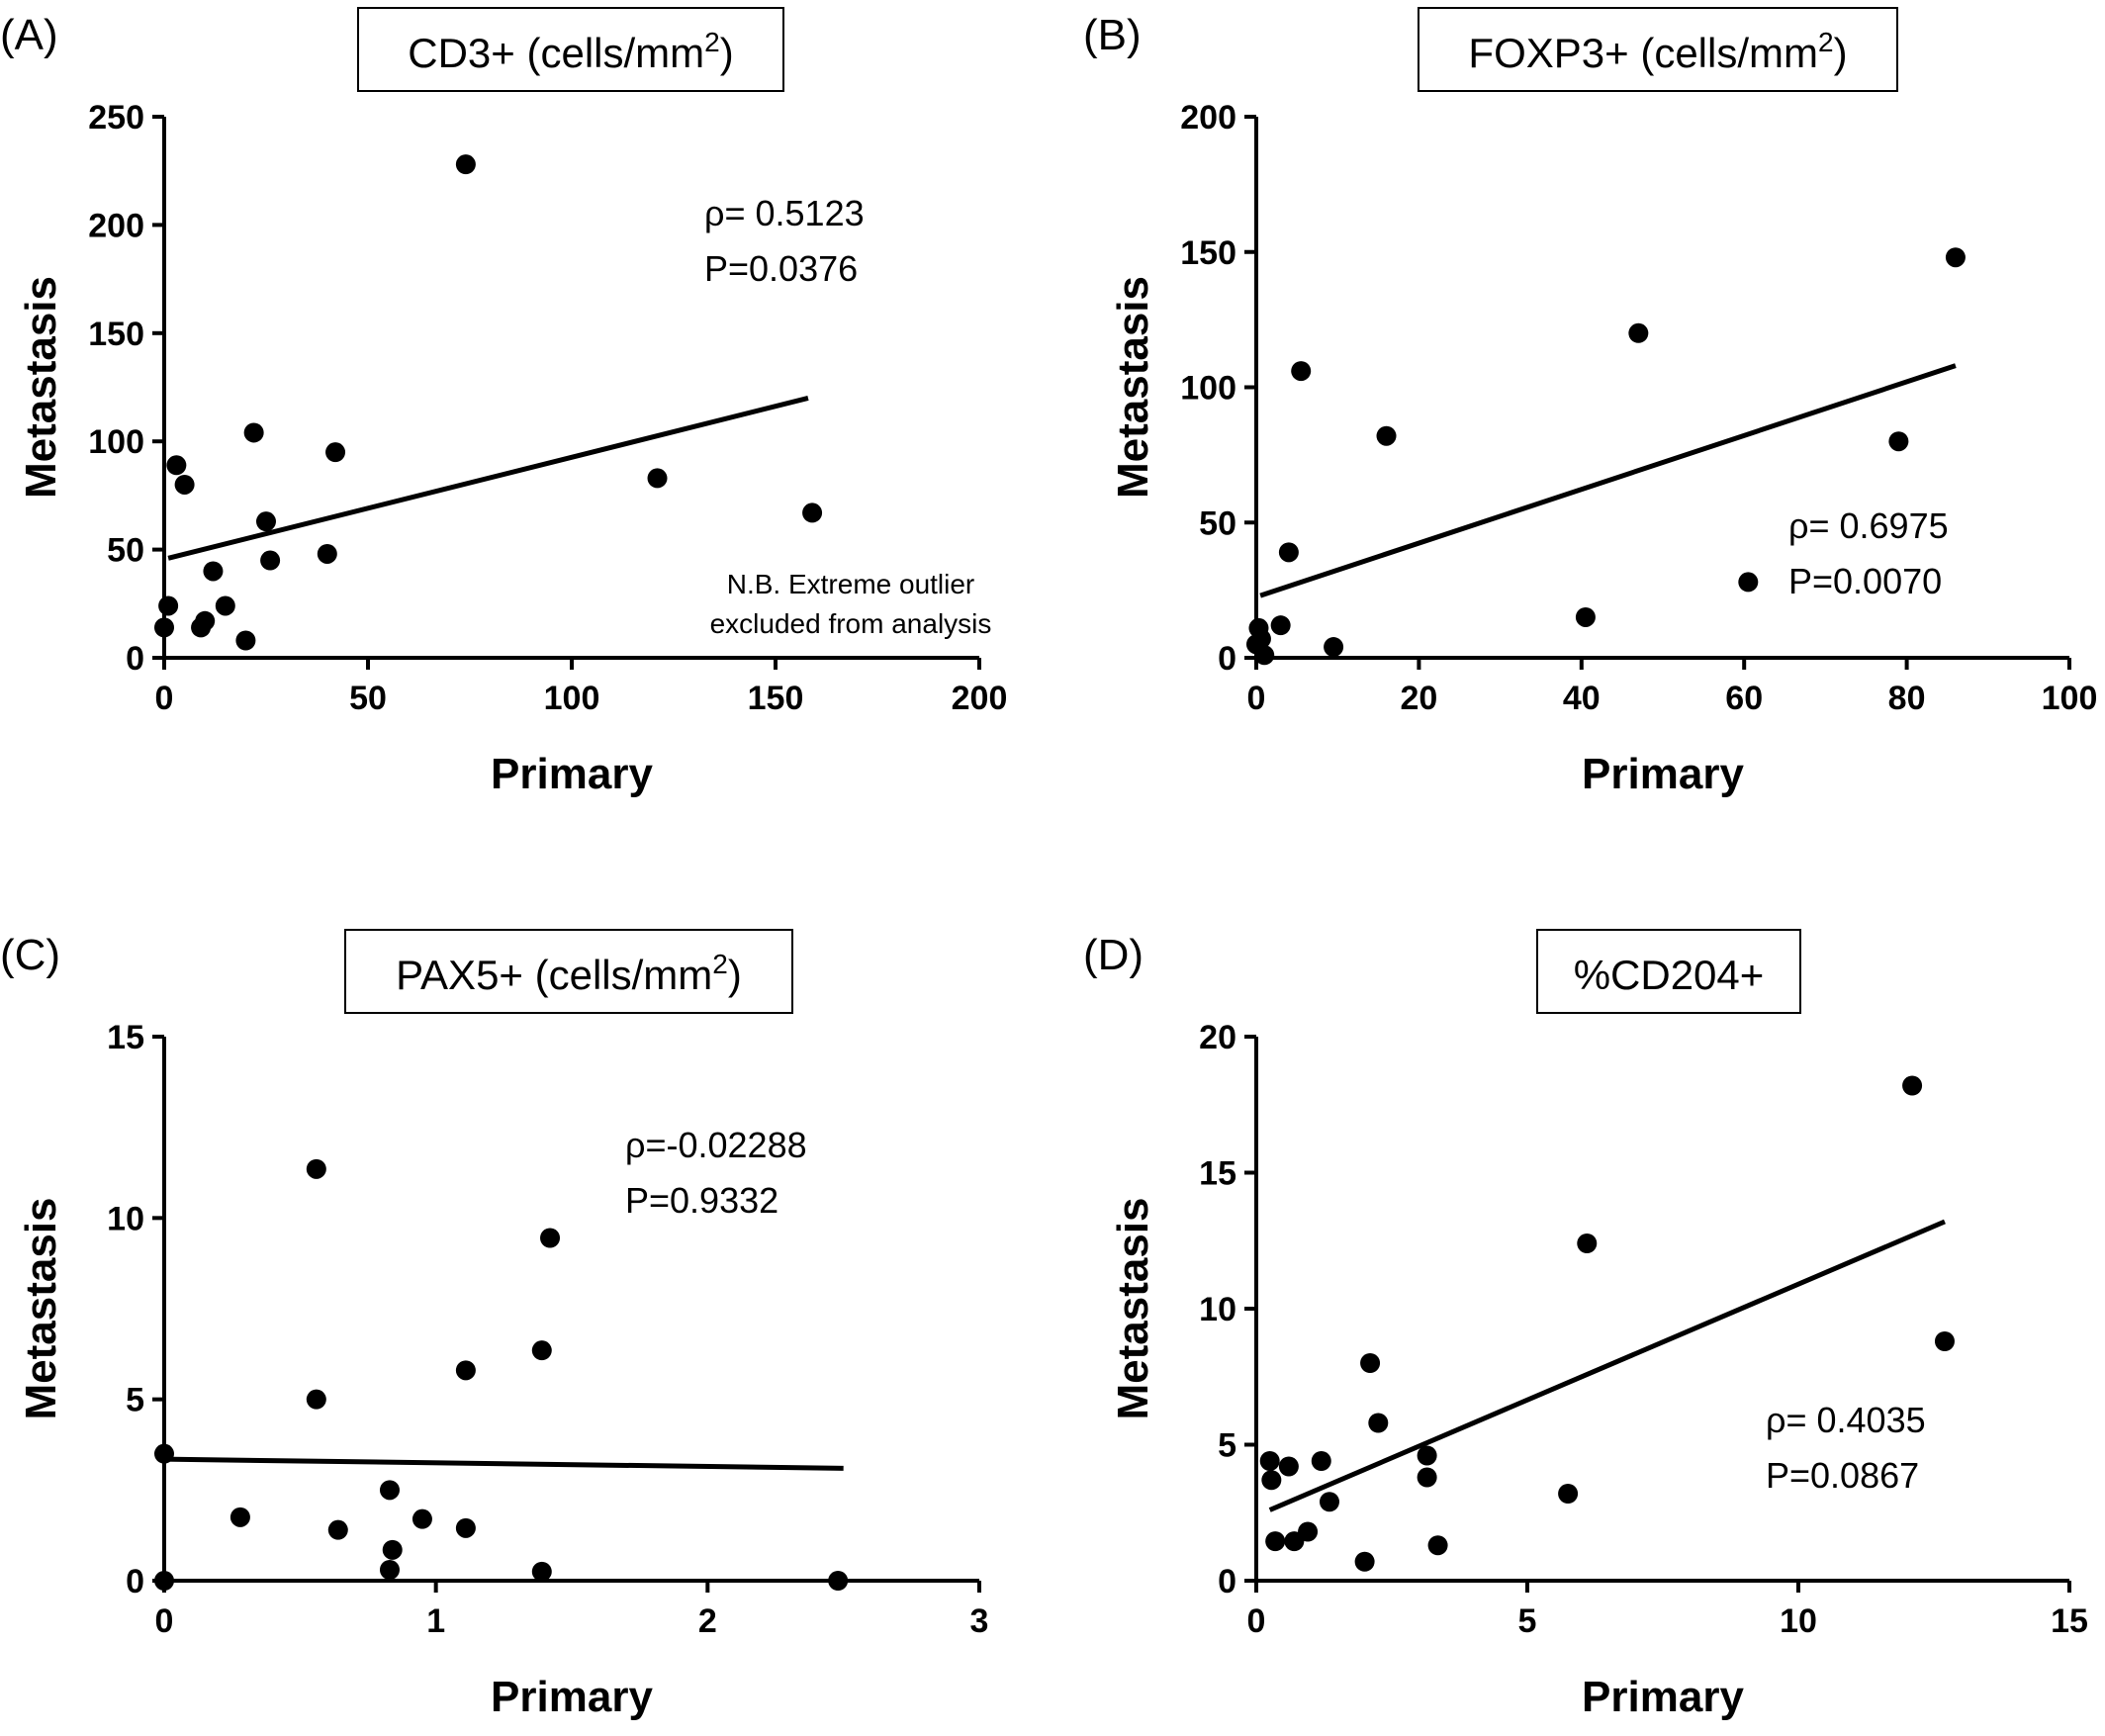  Describe the element at coordinates (29, 35) in the screenshot. I see `panel-label: (A)` at that location.